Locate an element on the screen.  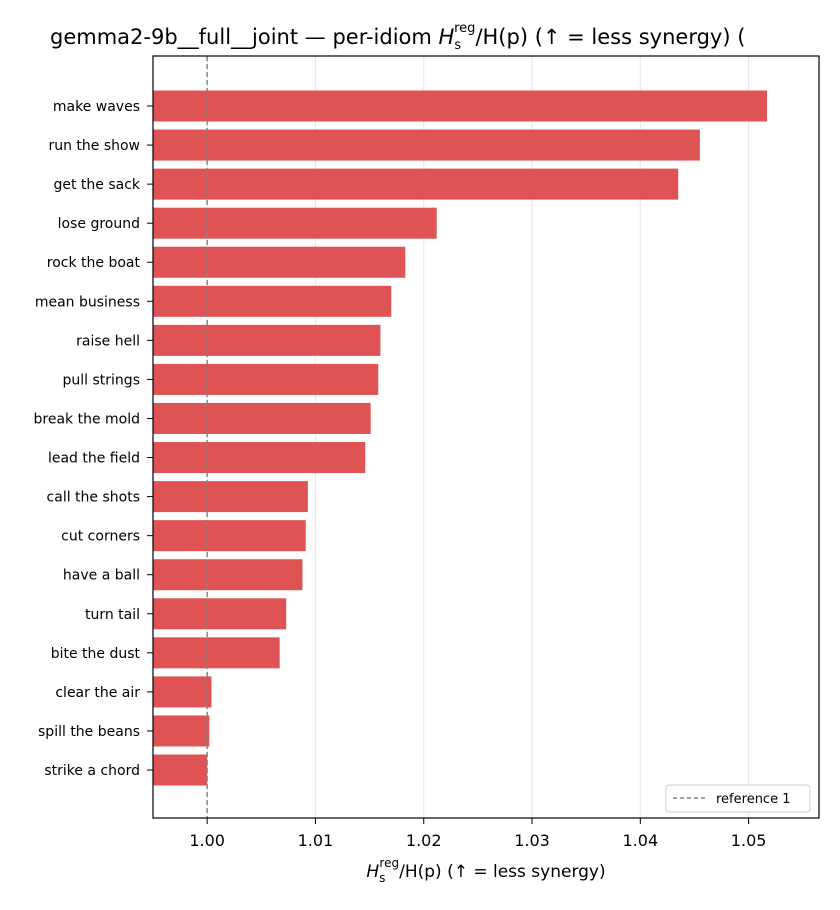
y-tick-label: have a ball is located at coordinates (101, 576).